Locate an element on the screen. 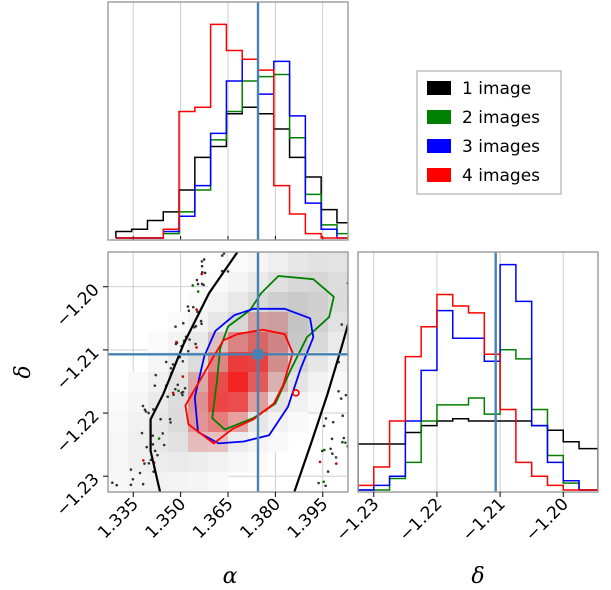  delta-x-tick-label: −1.21 is located at coordinates (484, 519).